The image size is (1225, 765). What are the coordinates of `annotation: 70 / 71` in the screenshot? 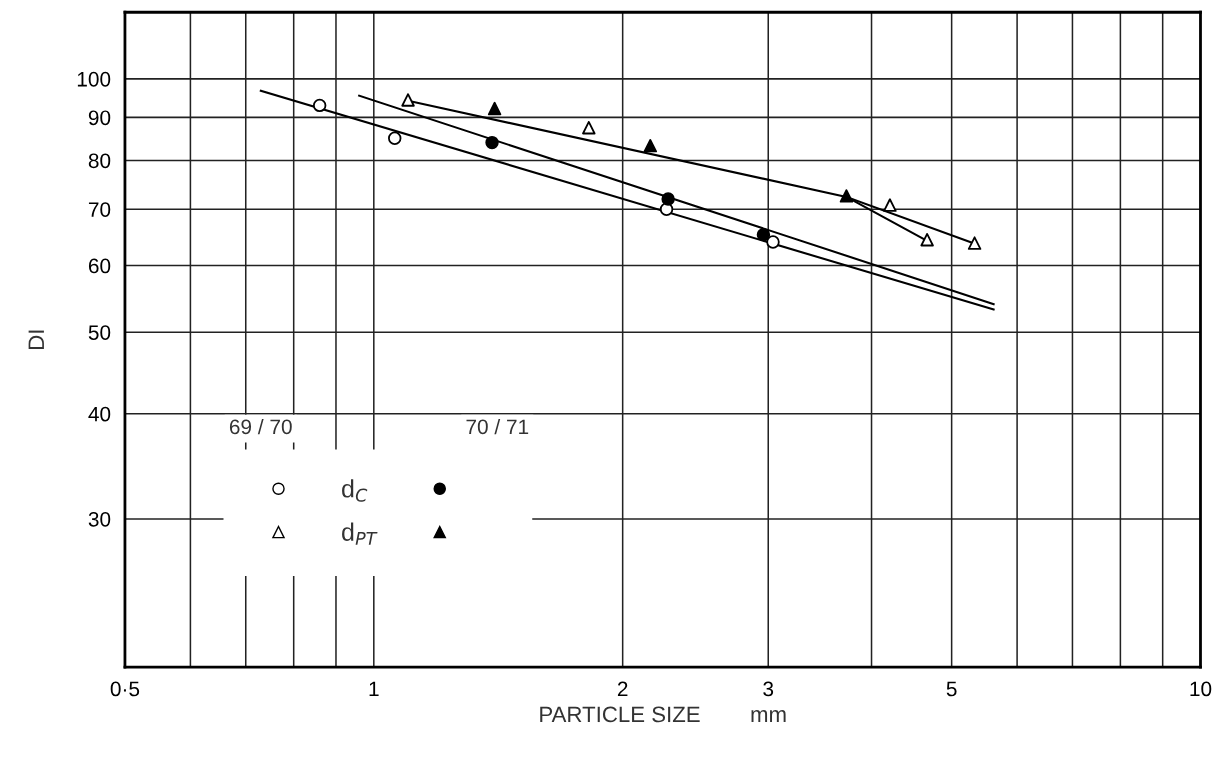 It's located at (497, 426).